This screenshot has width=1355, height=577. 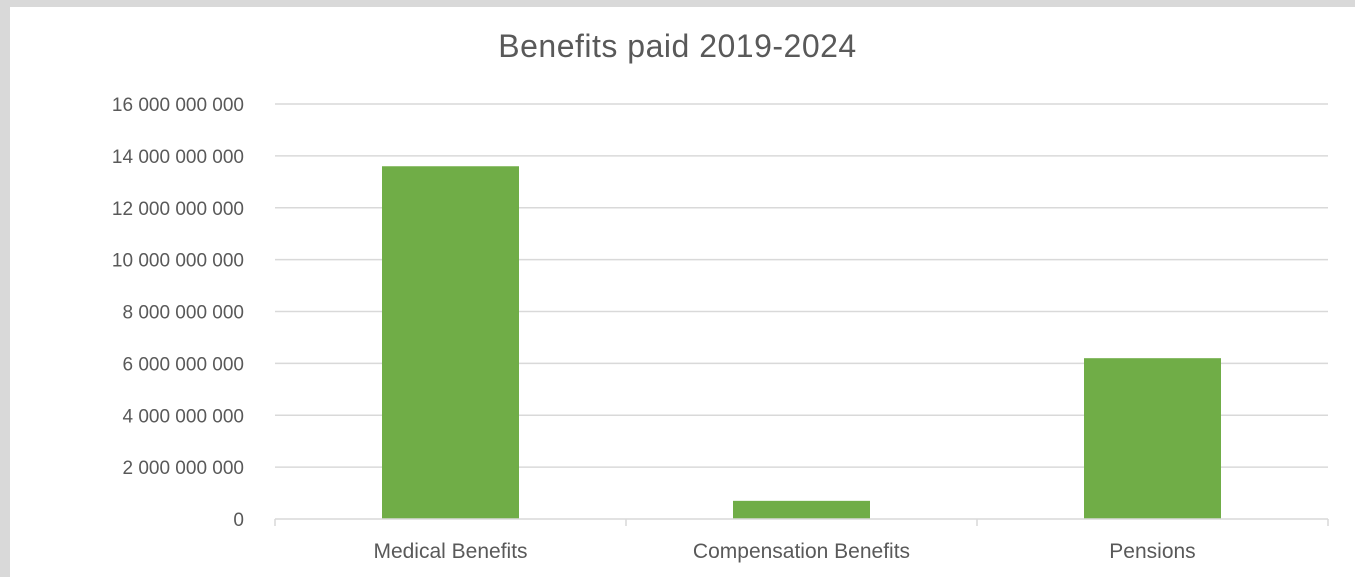 What do you see at coordinates (1152, 551) in the screenshot?
I see `x-category-label: Pensions` at bounding box center [1152, 551].